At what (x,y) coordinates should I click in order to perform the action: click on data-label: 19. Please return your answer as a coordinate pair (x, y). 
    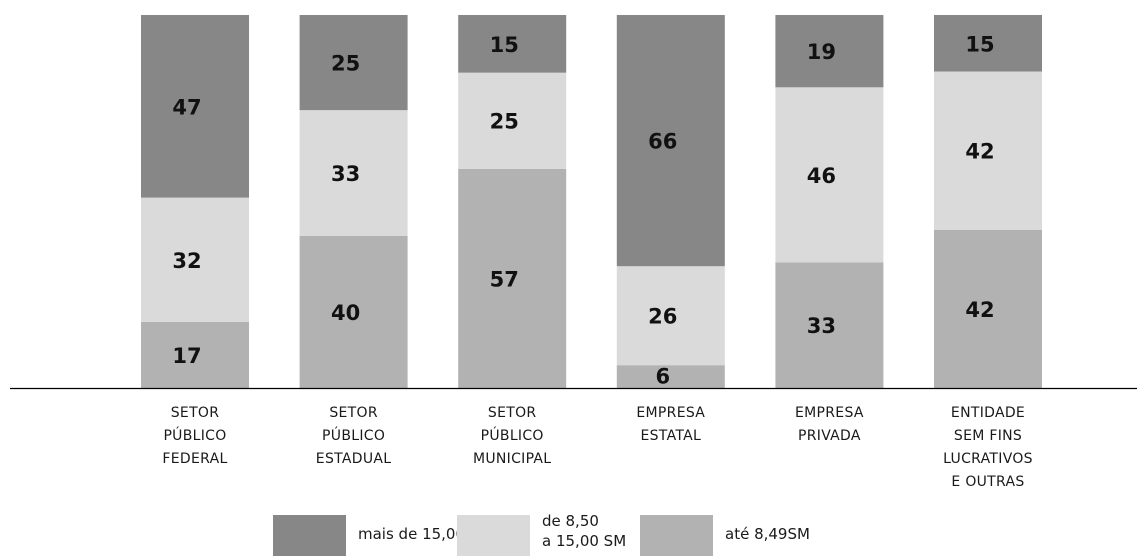
    Looking at the image, I should click on (821, 52).